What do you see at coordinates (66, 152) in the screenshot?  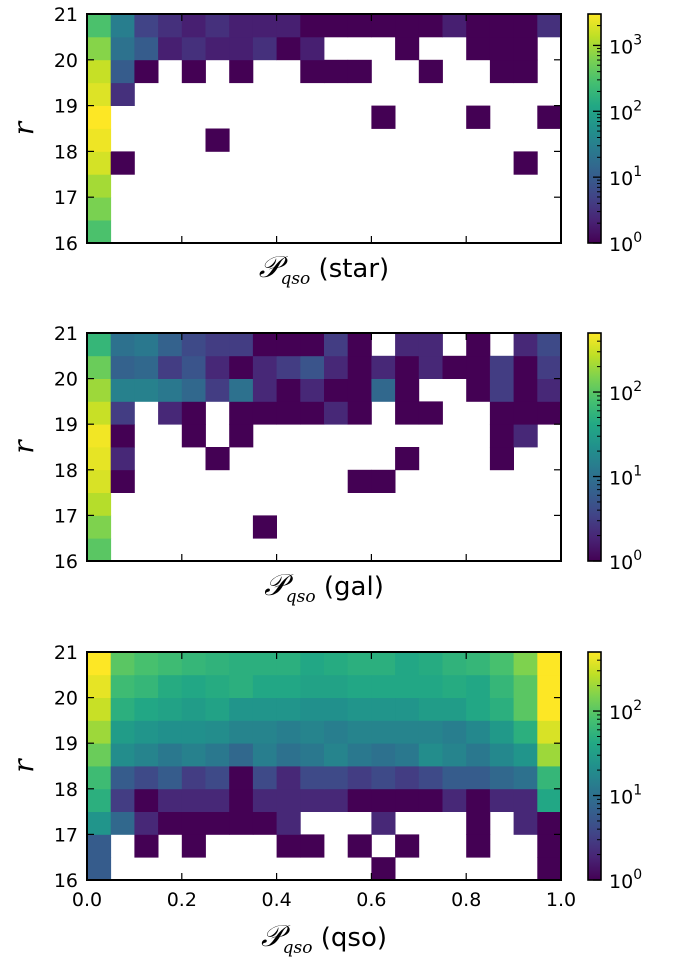 I see `y-tick-label: 18` at bounding box center [66, 152].